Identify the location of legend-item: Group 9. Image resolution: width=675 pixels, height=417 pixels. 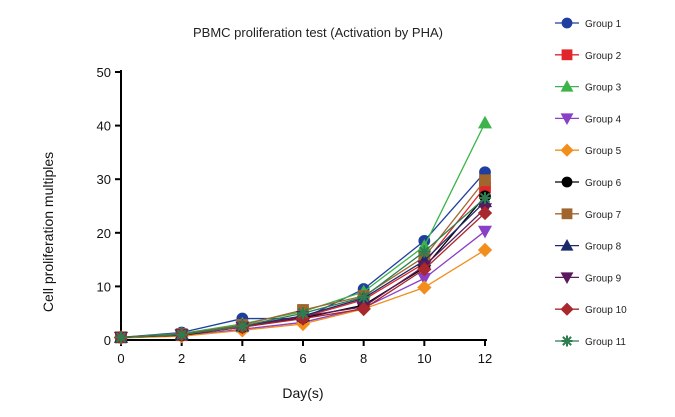
(588, 278).